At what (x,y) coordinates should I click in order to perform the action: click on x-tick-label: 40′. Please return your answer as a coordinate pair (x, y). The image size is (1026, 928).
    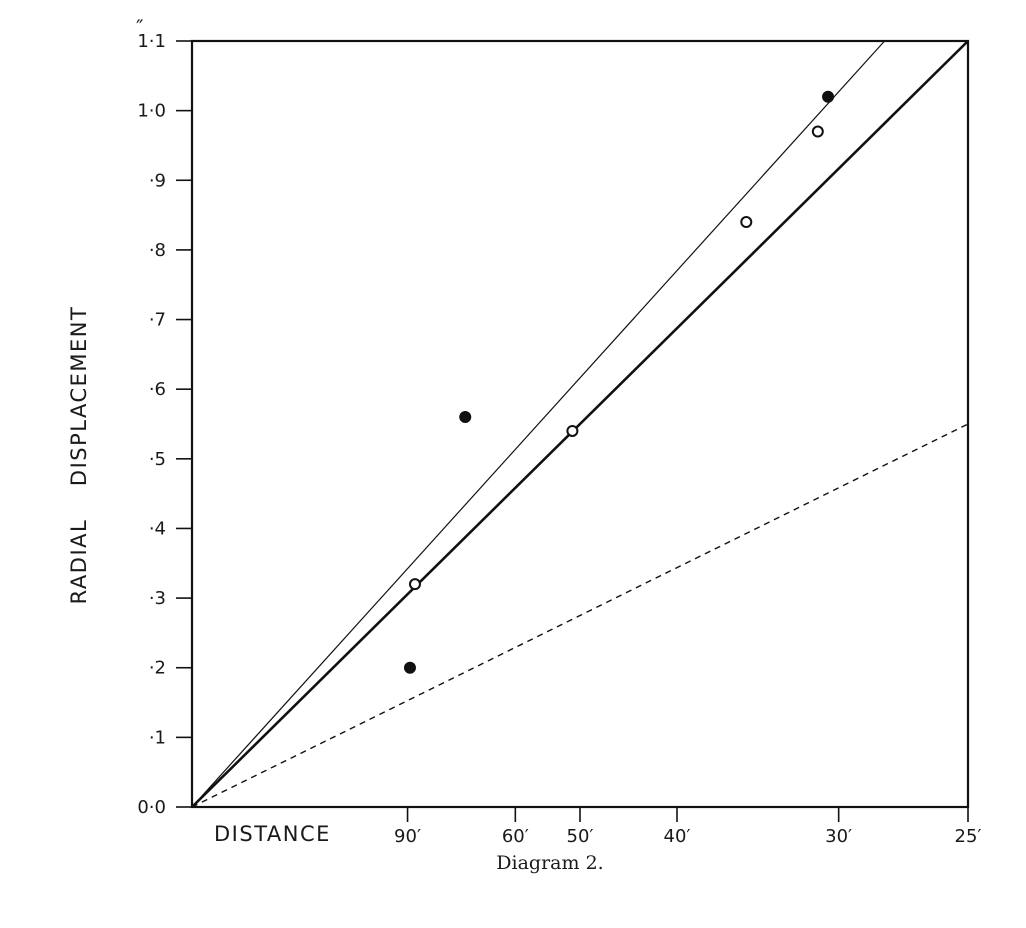
    Looking at the image, I should click on (677, 836).